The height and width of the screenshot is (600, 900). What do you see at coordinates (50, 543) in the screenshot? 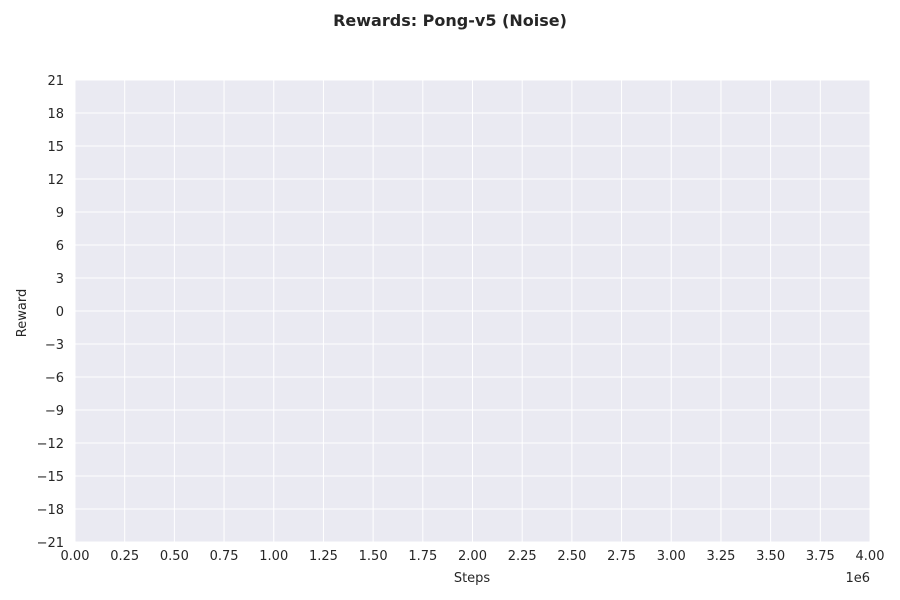
I see `y-tick-label: −21` at bounding box center [50, 543].